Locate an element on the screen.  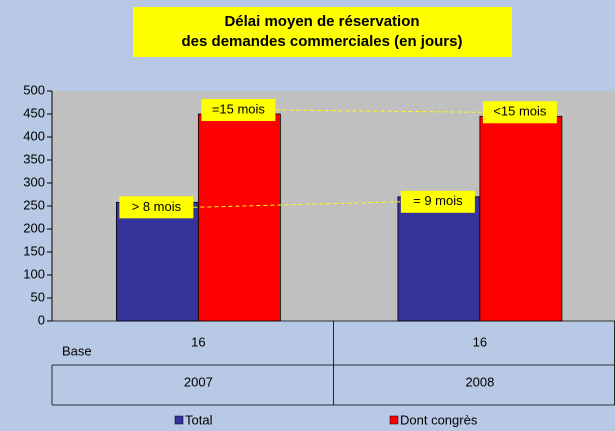
annotation: = 9 mois is located at coordinates (438, 200).